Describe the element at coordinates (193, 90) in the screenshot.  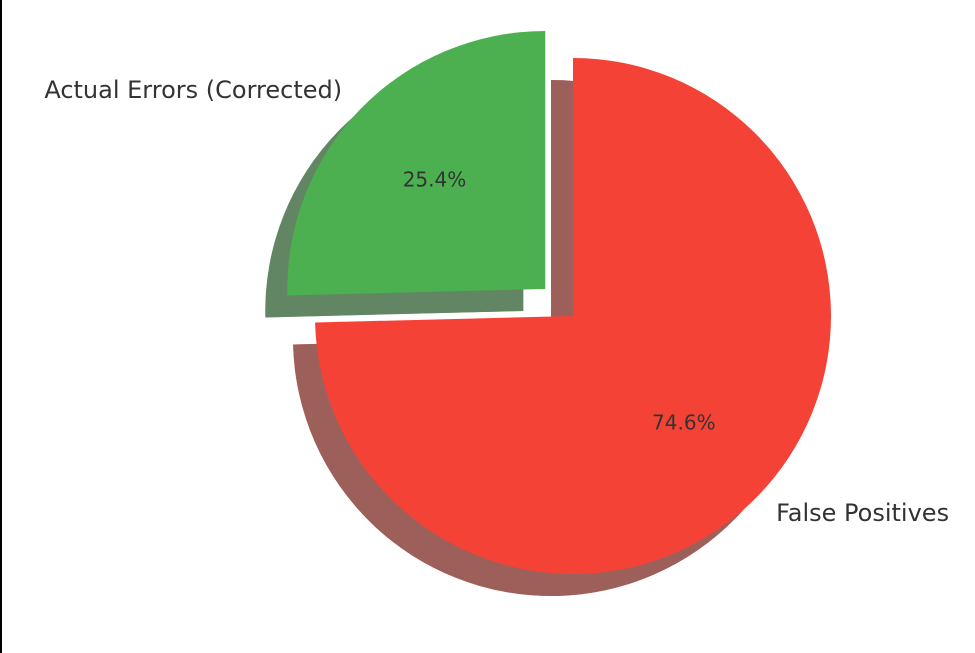
I see `slice-label: Actual Errors (Corrected)` at that location.